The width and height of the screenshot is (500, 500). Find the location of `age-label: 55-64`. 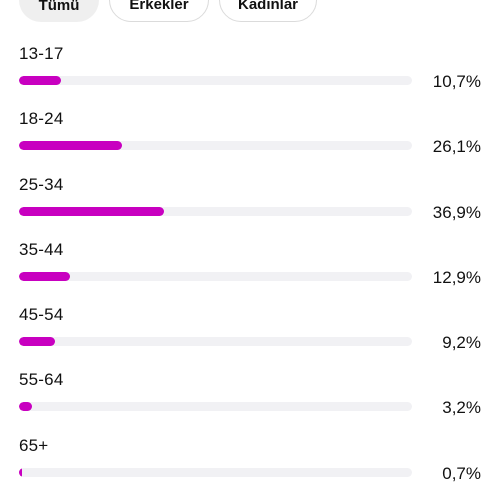

age-label: 55-64 is located at coordinates (41, 380).